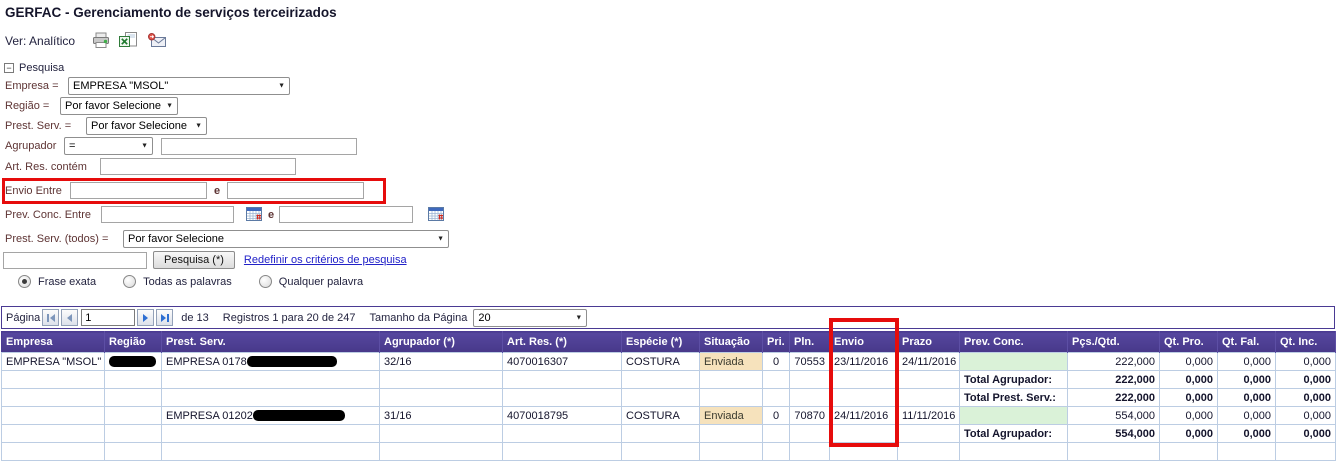 The width and height of the screenshot is (1337, 461). I want to click on prest-serv-todos-select: Por favor Selecione ▼, so click(286, 239).